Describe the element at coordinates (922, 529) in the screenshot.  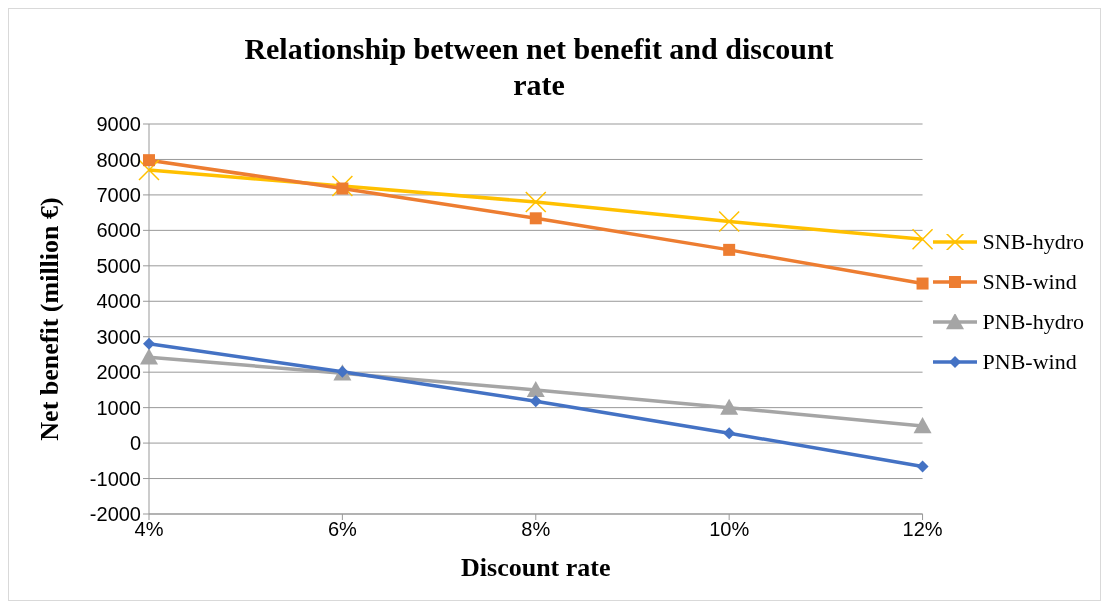
I see `x-tick-label: 12%` at that location.